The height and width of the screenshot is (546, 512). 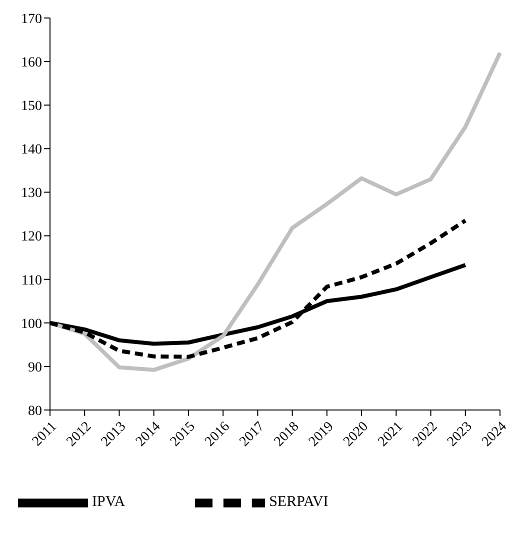 What do you see at coordinates (298, 502) in the screenshot?
I see `legend-label: SERPAVI` at bounding box center [298, 502].